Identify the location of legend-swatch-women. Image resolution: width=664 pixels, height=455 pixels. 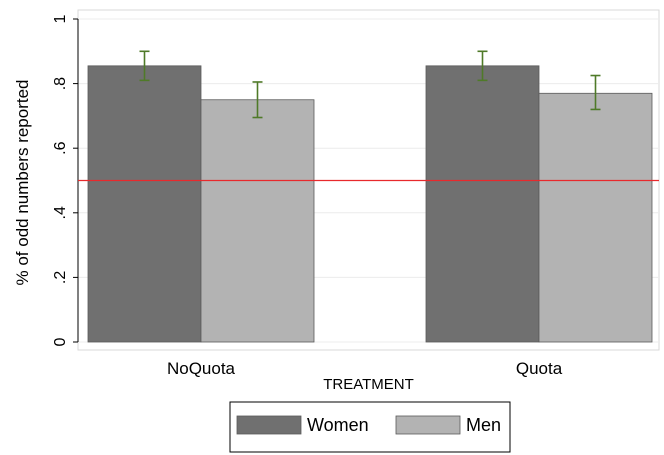
(269, 425).